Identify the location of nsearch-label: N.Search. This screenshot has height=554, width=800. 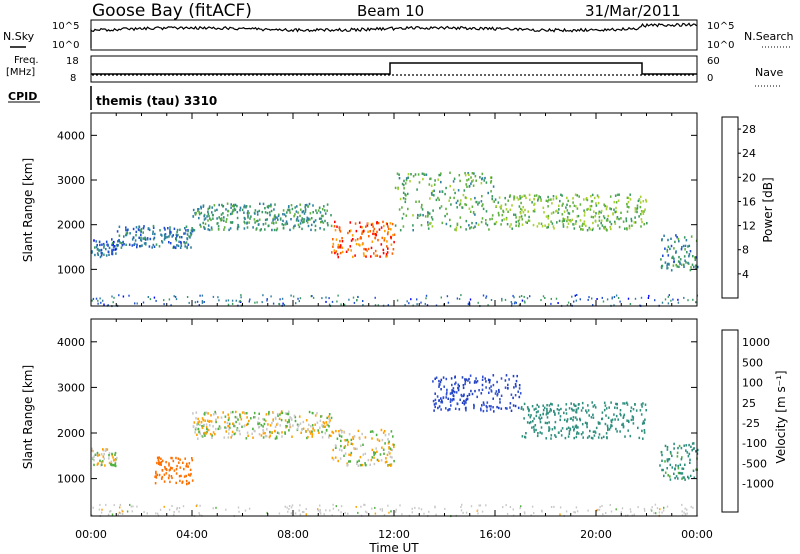
(769, 36).